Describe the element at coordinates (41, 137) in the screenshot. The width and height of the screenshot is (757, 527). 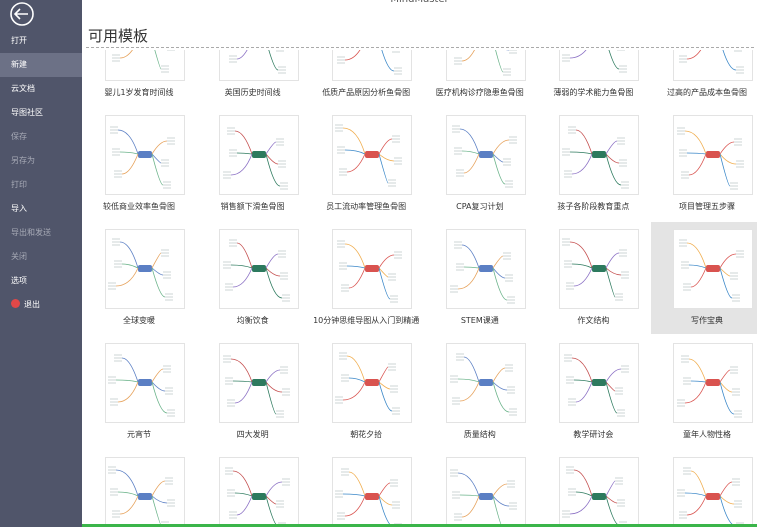
I see `menu-item: 保存` at that location.